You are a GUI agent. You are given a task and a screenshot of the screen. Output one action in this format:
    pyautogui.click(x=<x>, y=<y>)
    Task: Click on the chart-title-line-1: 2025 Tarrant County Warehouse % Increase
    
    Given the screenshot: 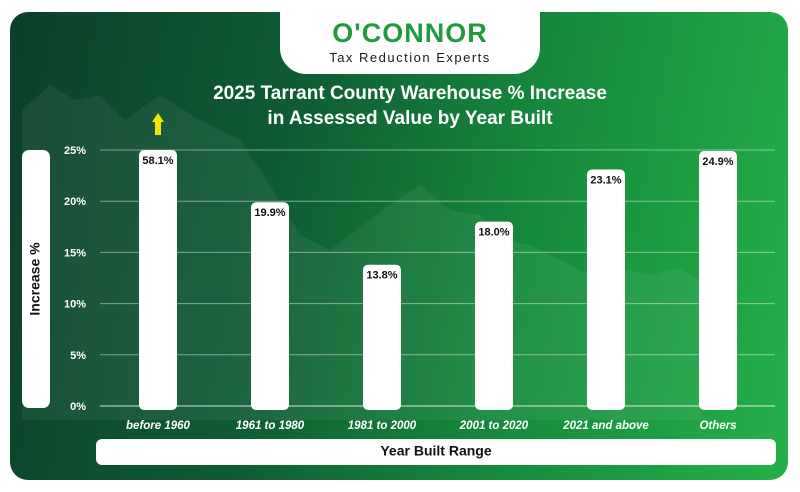 What is the action you would take?
    pyautogui.click(x=410, y=93)
    